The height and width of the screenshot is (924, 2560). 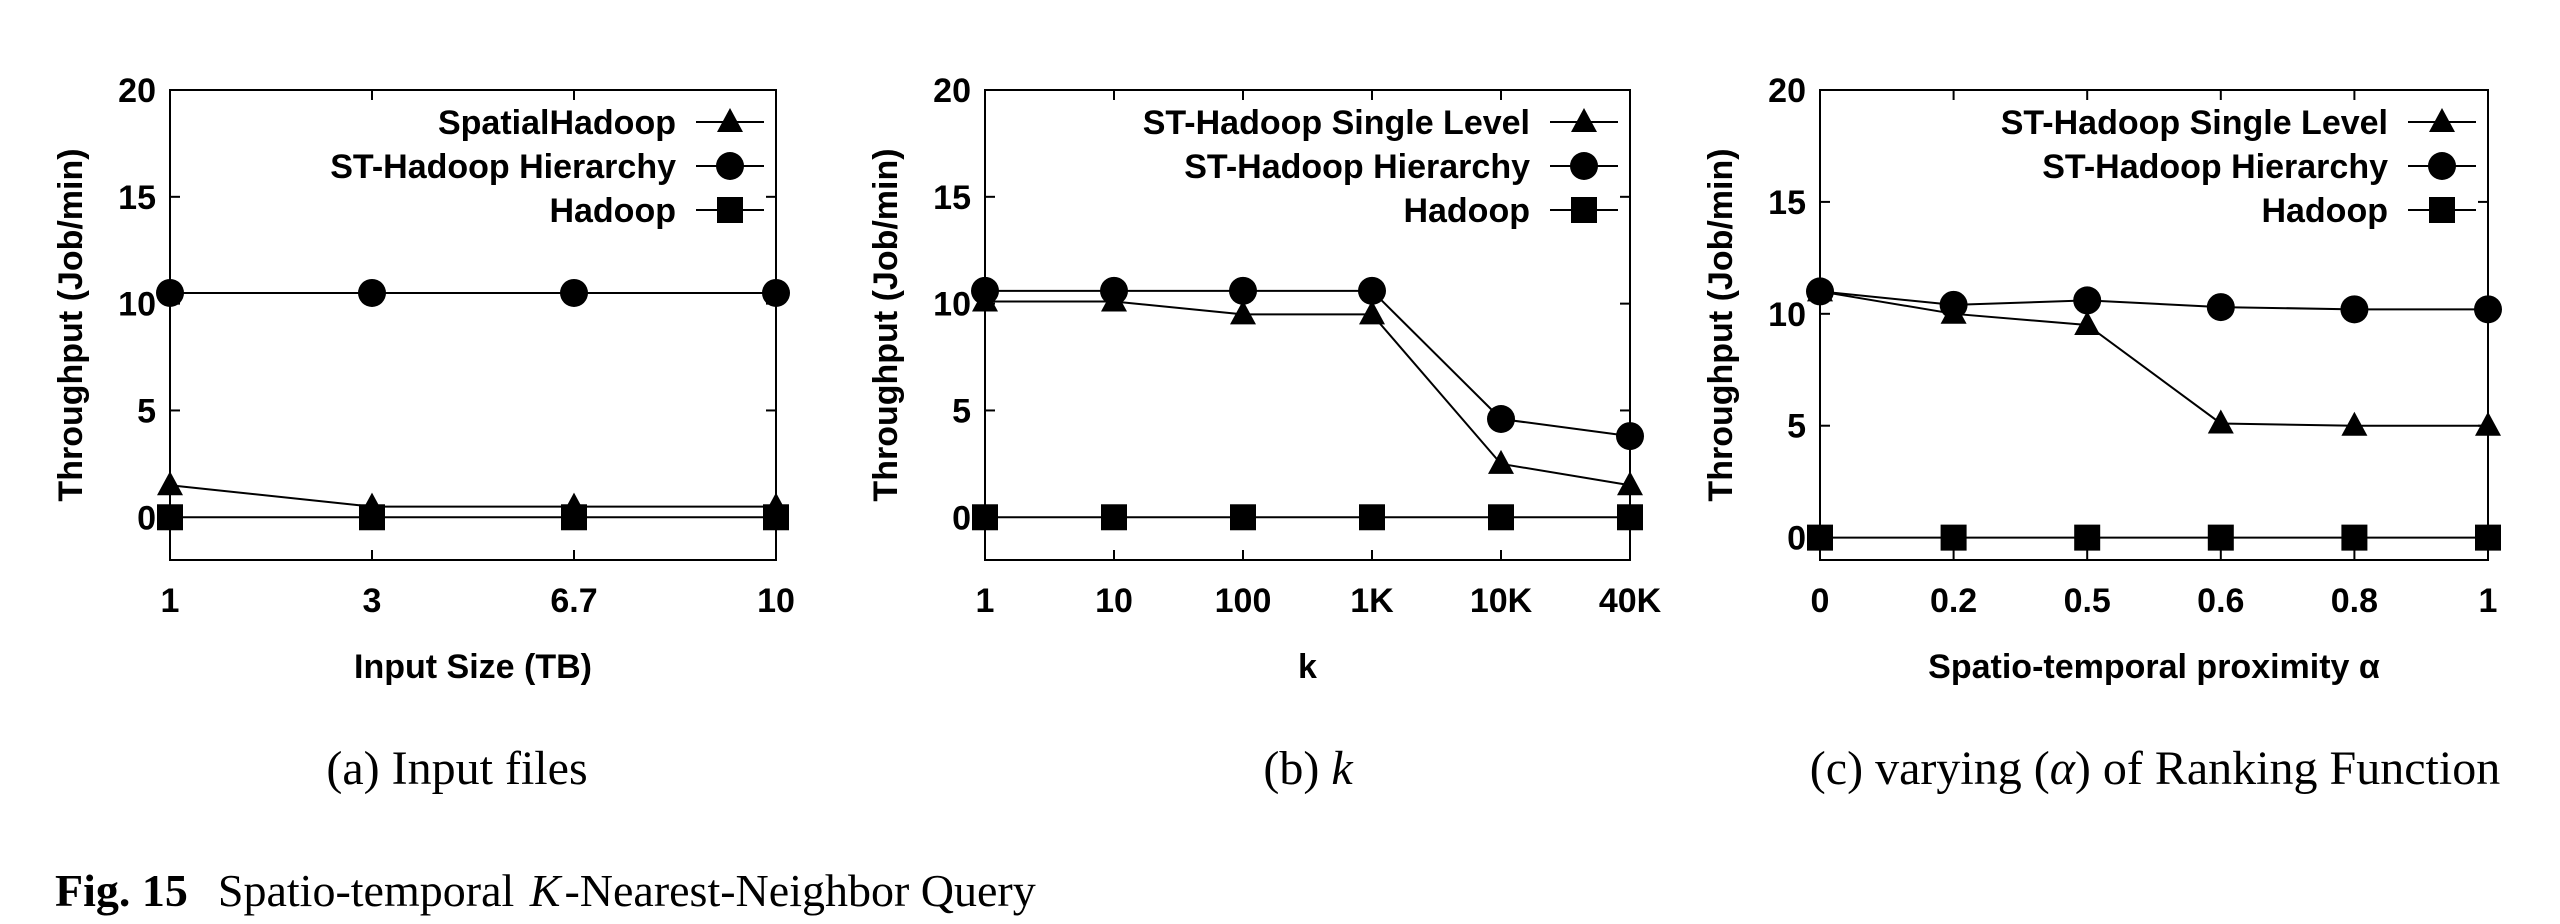 I want to click on subfigure-caption: (c) varying (α) of Ranking Function, so click(x=2155, y=768).